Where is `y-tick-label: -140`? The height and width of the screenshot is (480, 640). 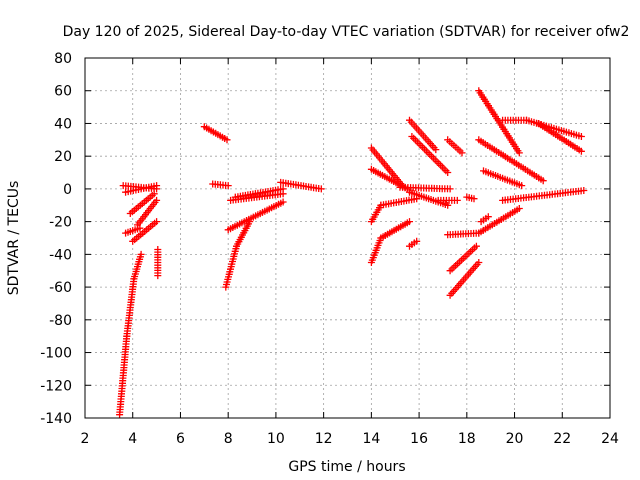
y-tick-label: -140 is located at coordinates (56, 419).